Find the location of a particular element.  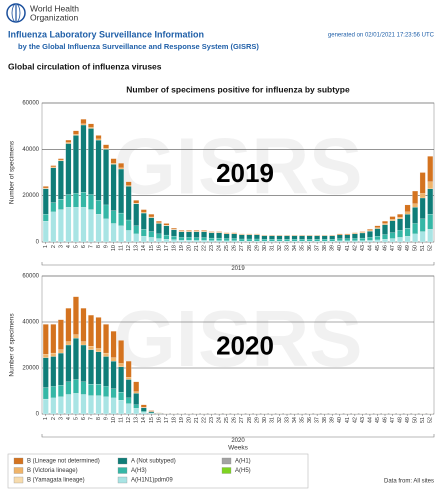

x-tick-label: 14 is located at coordinates (144, 420).